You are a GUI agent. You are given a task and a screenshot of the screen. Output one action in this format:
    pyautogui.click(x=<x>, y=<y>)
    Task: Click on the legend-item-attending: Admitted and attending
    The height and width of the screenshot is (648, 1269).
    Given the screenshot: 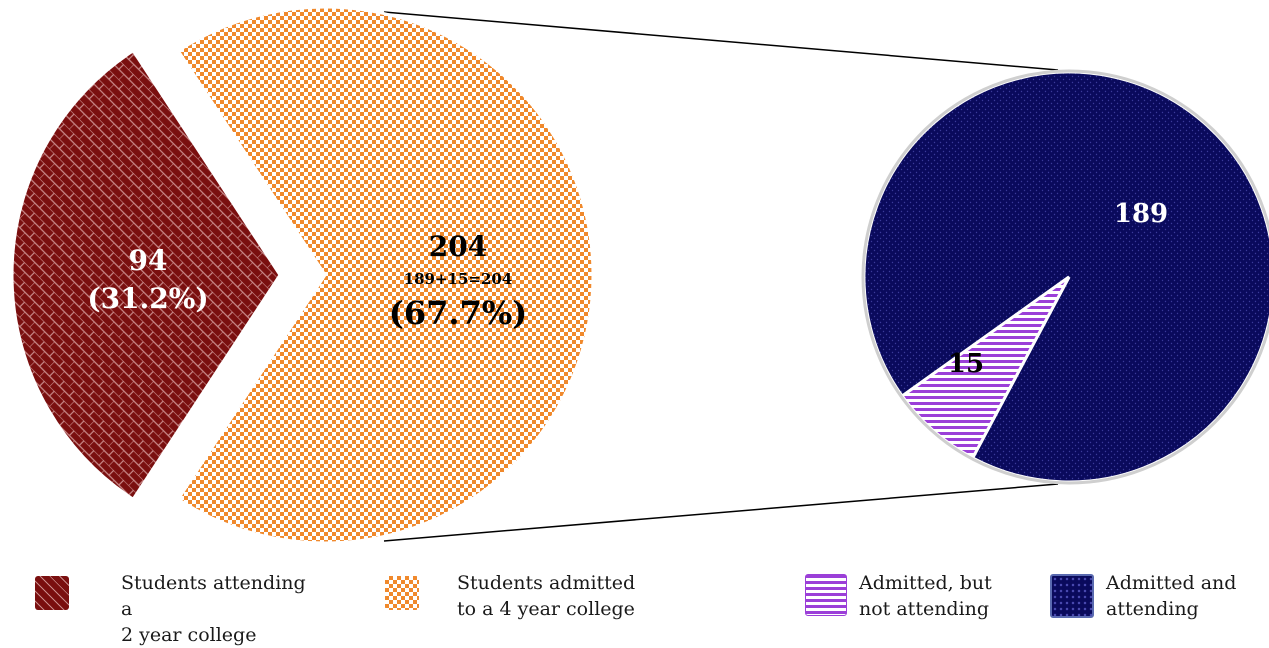 What is the action you would take?
    pyautogui.click(x=1159, y=596)
    